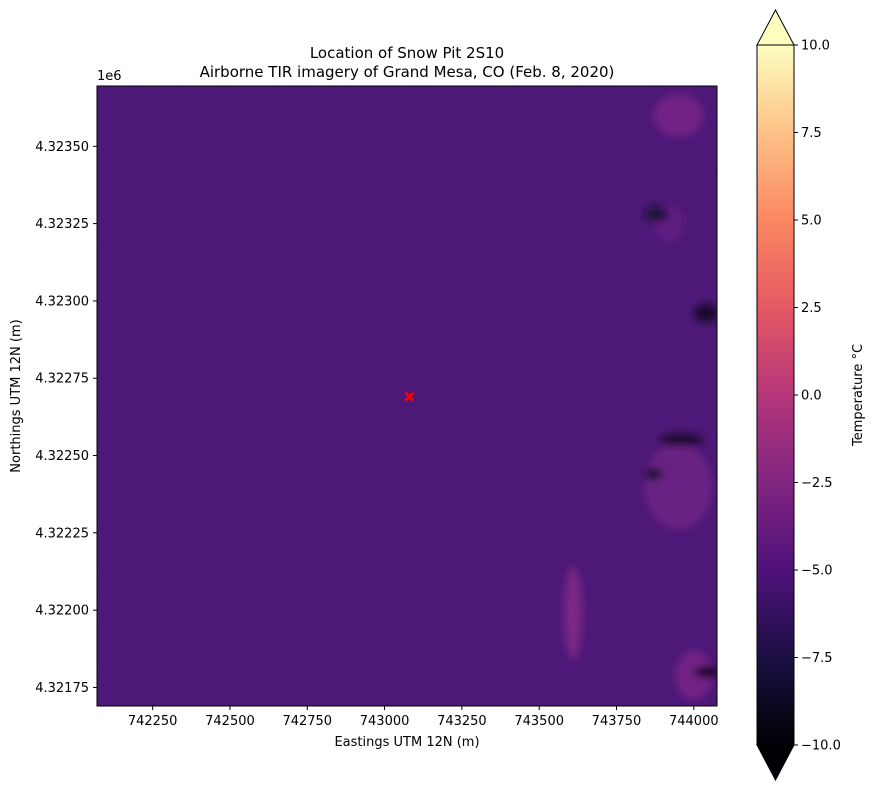  I want to click on y-offset-label: 1e6, so click(109, 76).